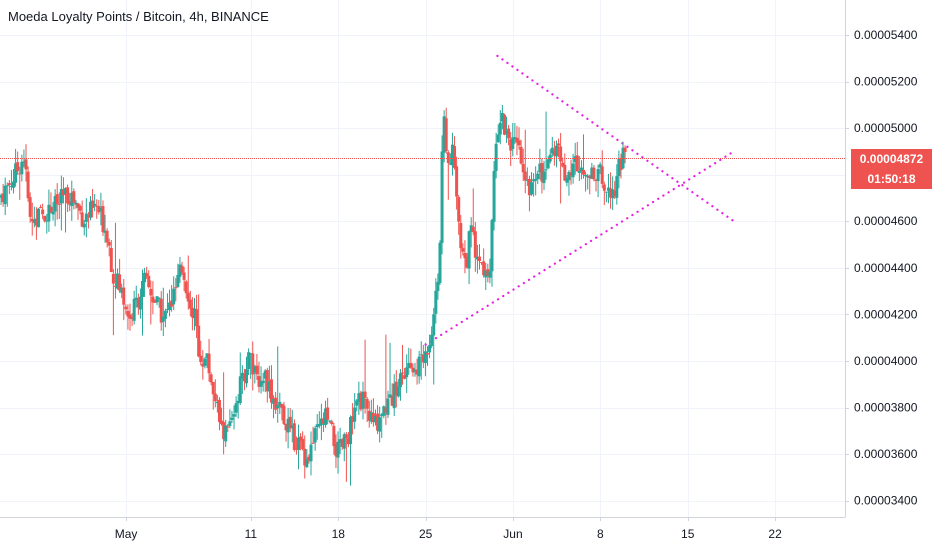 Image resolution: width=932 pixels, height=550 pixels. I want to click on y-tick-label: 0.00003400, so click(886, 501).